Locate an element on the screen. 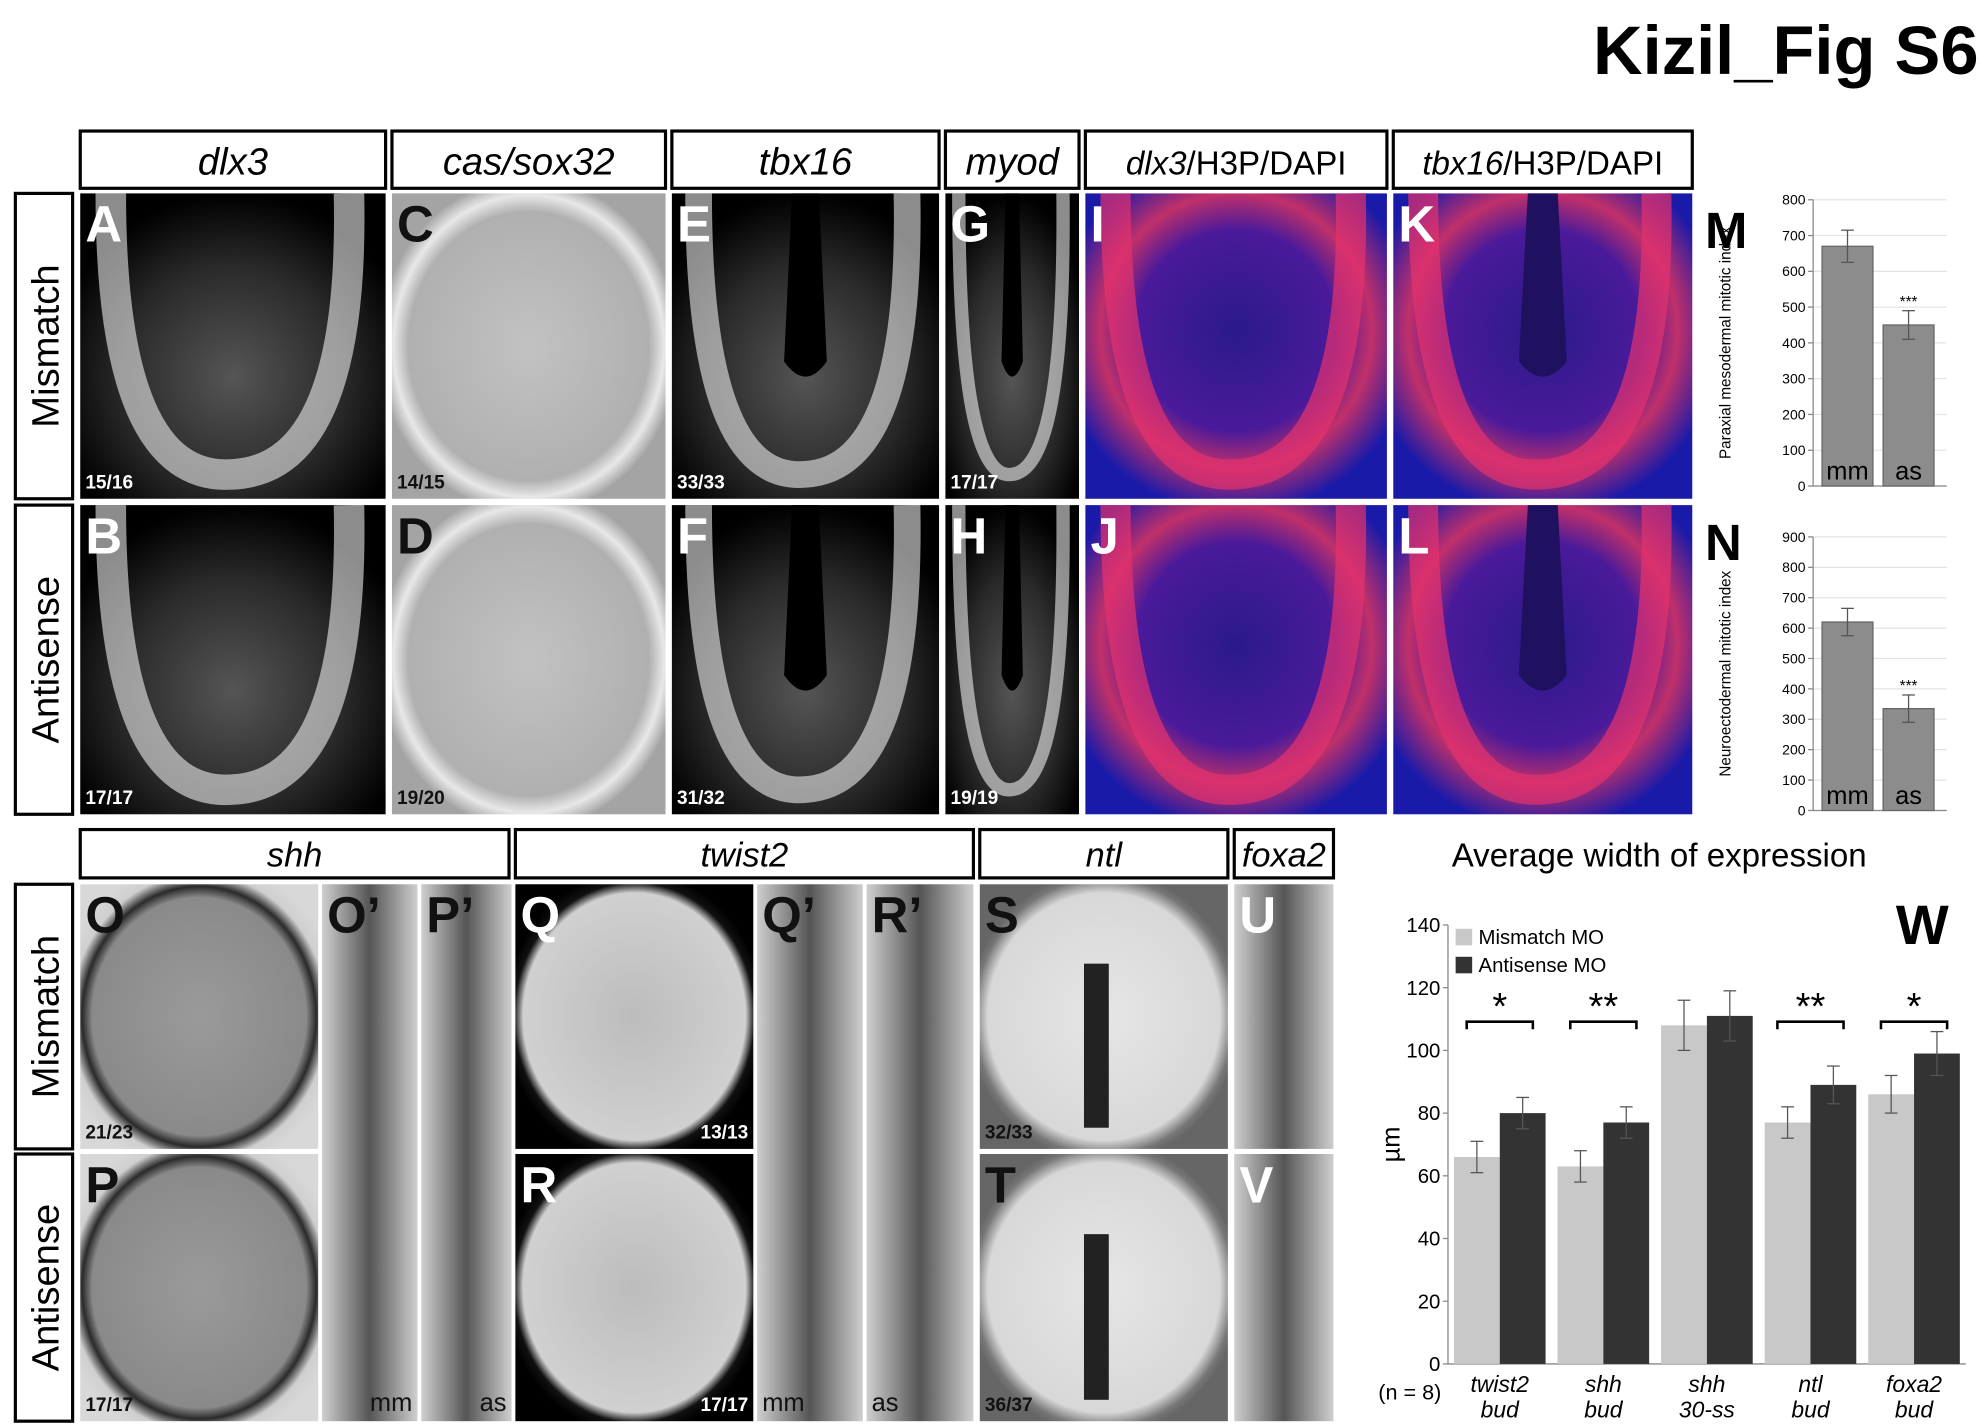  figure-title: Kizil_Fig S6 is located at coordinates (1786, 50).